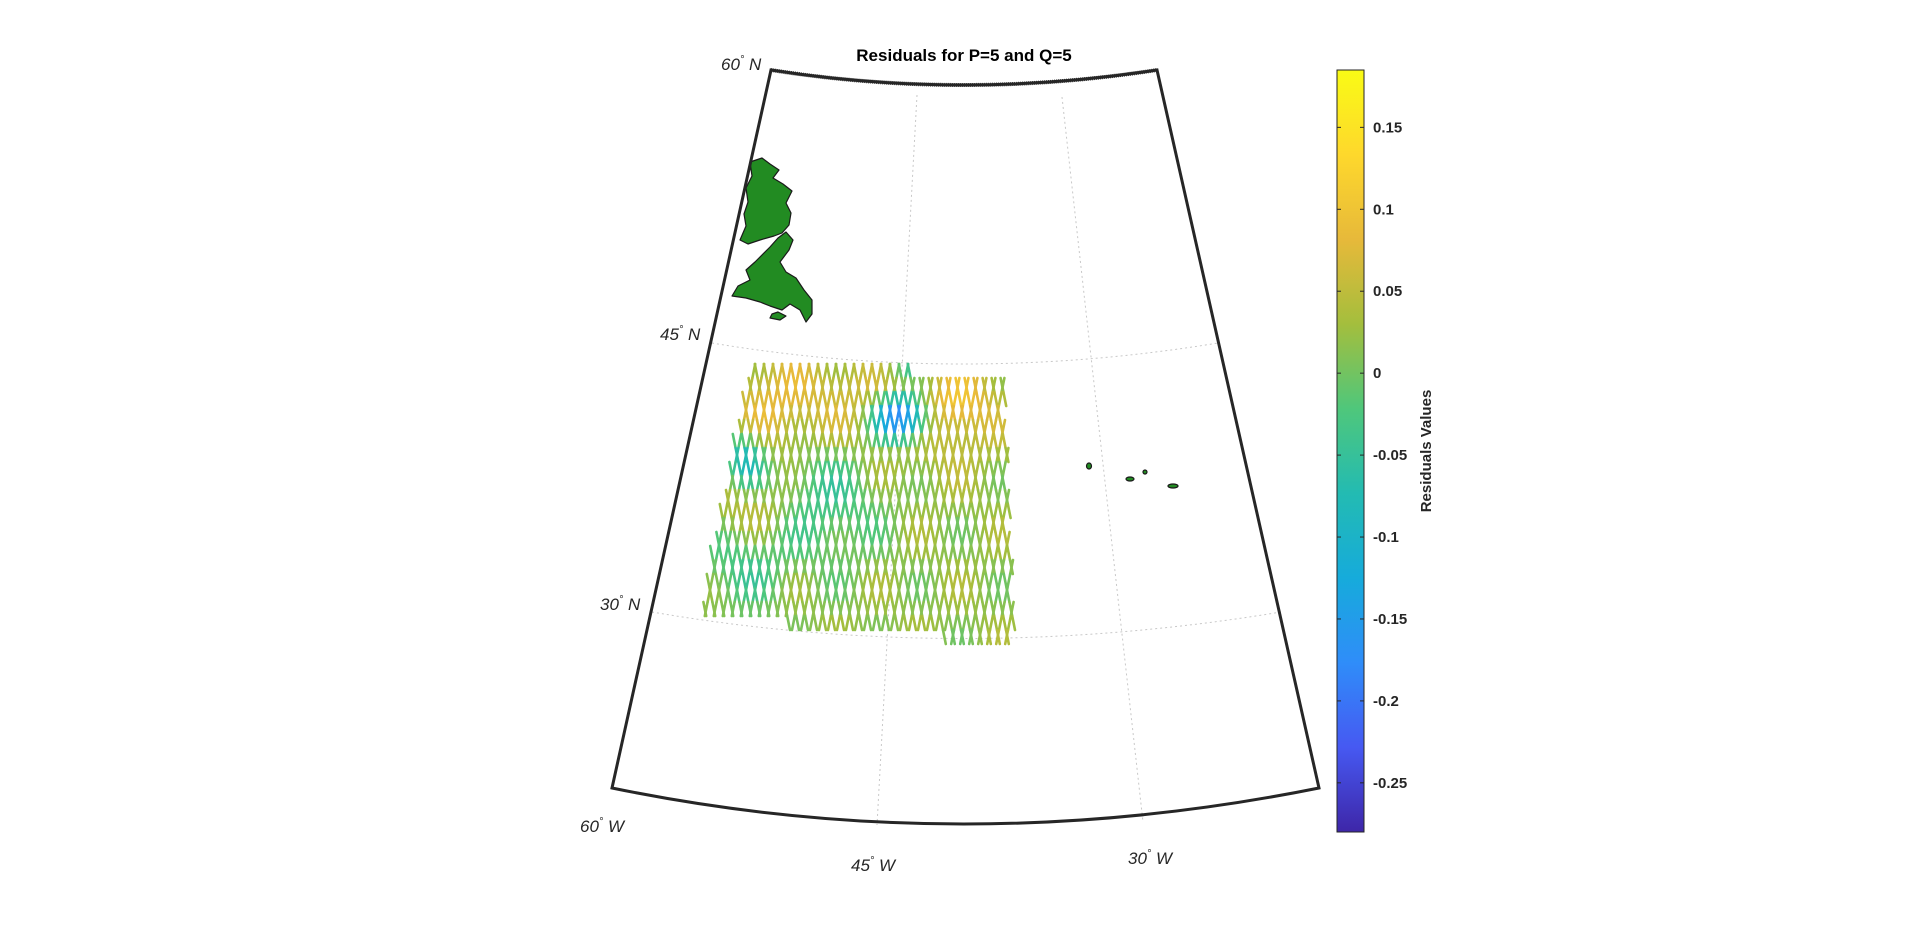  What do you see at coordinates (1387, 127) in the screenshot?
I see `colorbar-tick-label: 0.15` at bounding box center [1387, 127].